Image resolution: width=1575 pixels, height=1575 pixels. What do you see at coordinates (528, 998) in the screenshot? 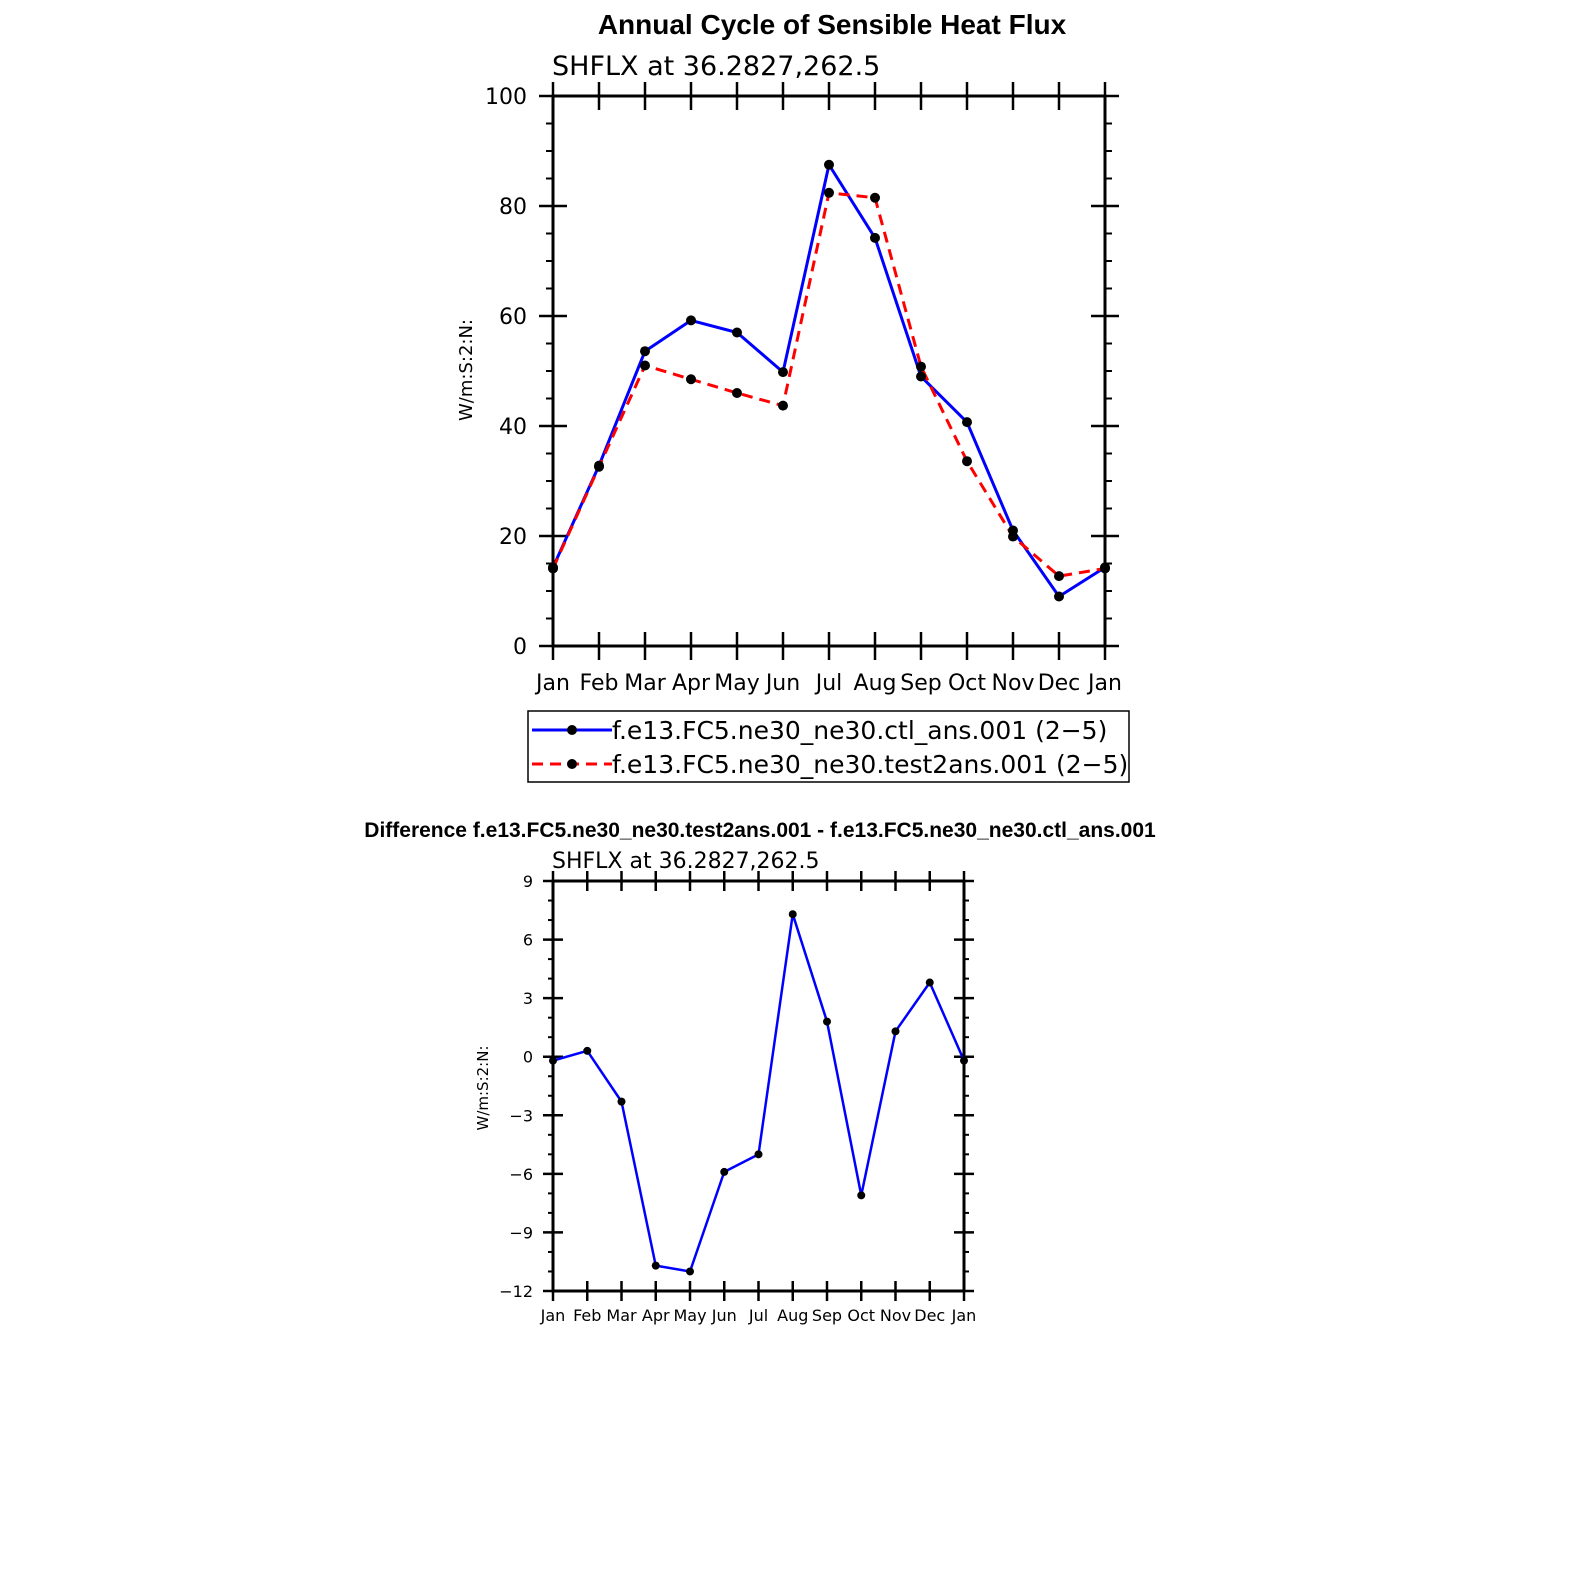
I see `y-tick-label: 3` at bounding box center [528, 998].